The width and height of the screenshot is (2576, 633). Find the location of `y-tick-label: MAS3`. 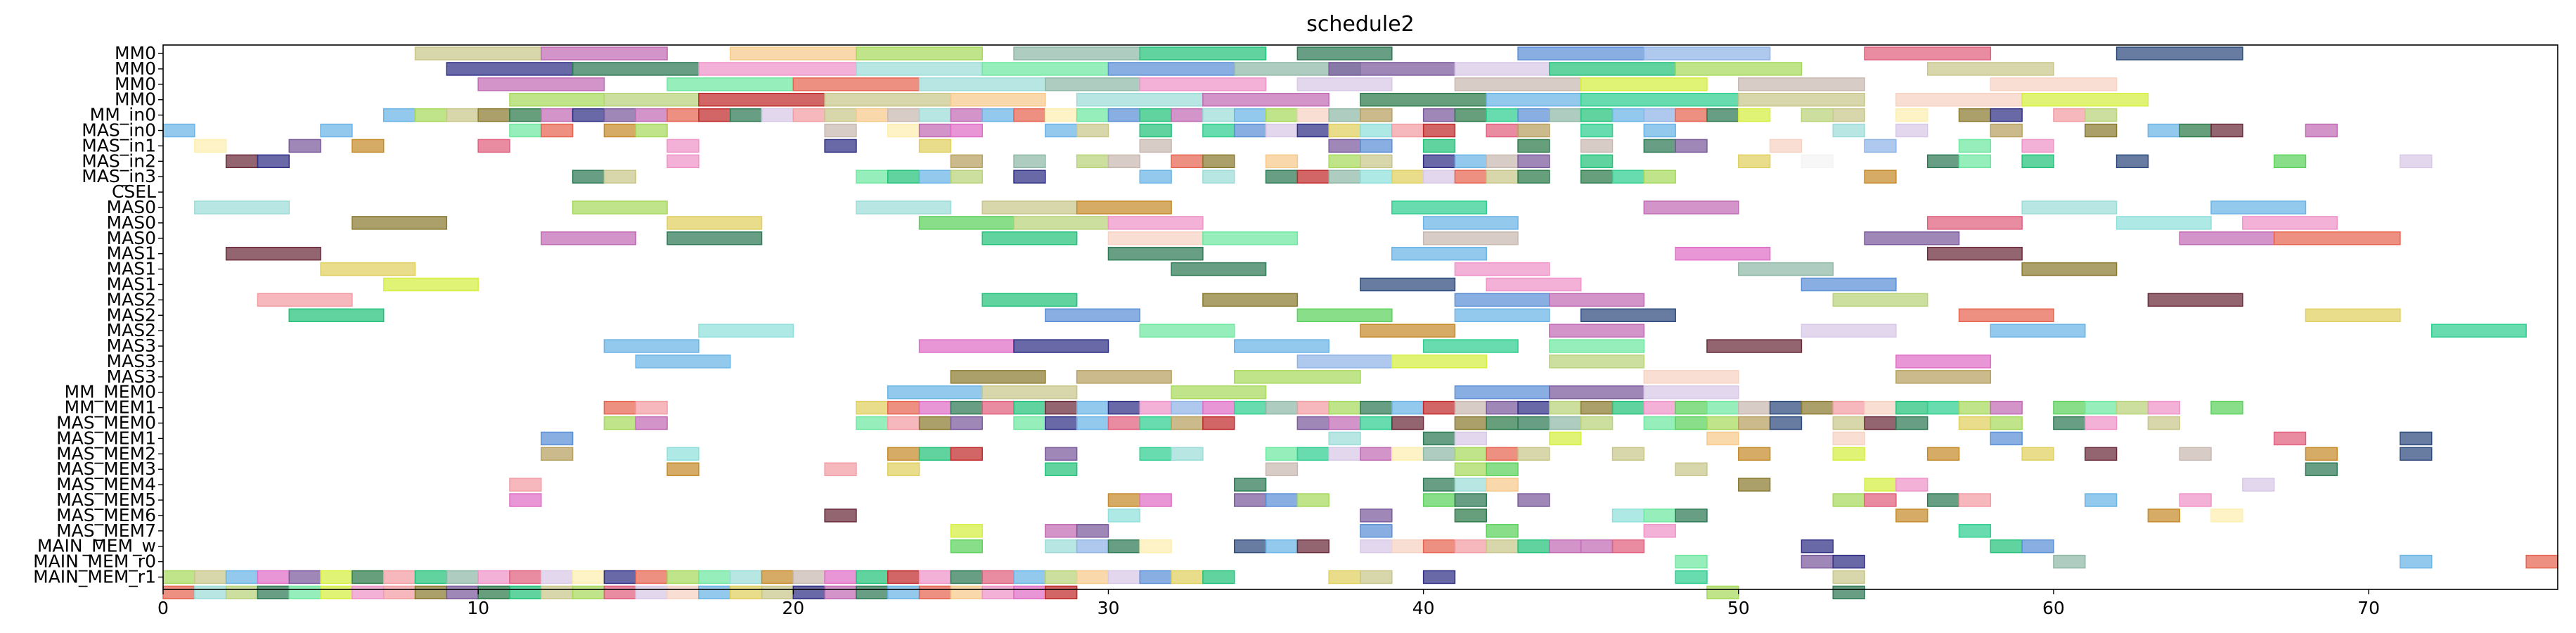

y-tick-label: MAS3 is located at coordinates (131, 346).